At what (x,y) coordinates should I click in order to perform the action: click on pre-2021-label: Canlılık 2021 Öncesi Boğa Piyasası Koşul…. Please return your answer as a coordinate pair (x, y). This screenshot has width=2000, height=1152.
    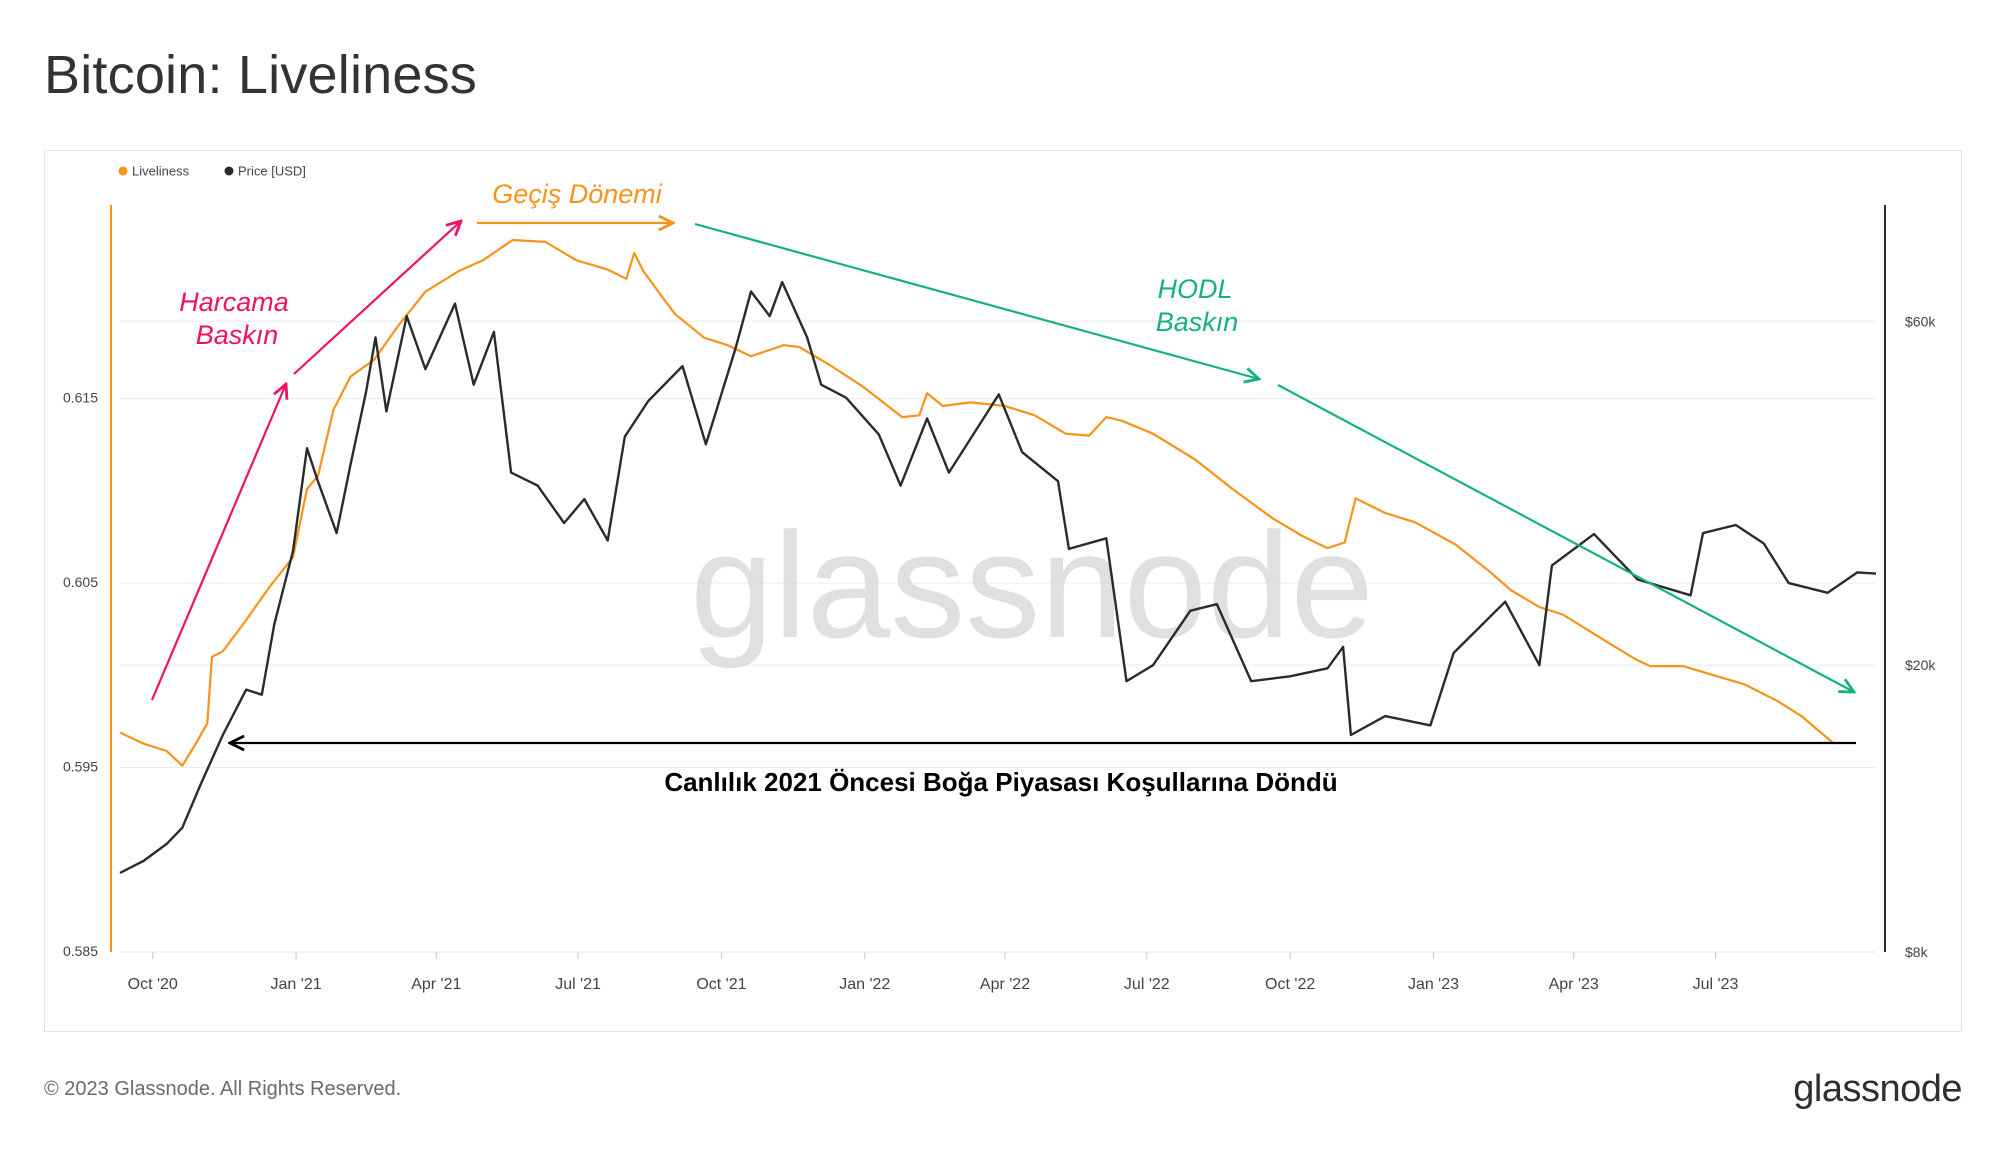
    Looking at the image, I should click on (1000, 782).